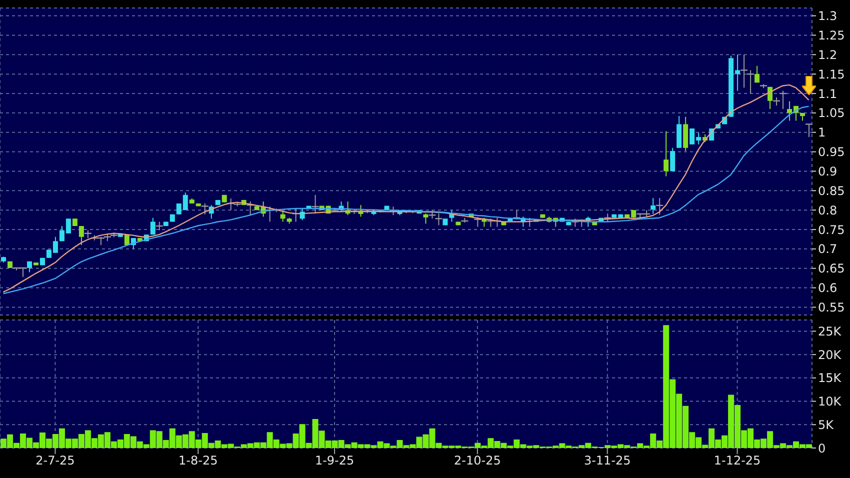 Image resolution: width=850 pixels, height=478 pixels. What do you see at coordinates (831, 229) in the screenshot?
I see `y-tick-label: 0.75` at bounding box center [831, 229].